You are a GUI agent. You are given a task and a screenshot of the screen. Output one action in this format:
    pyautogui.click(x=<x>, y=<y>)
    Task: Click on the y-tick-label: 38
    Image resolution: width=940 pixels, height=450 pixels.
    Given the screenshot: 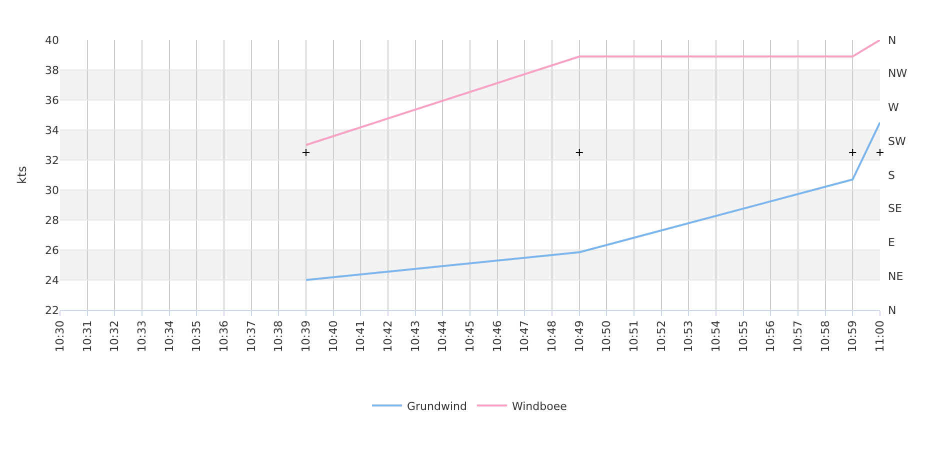 What is the action you would take?
    pyautogui.click(x=52, y=70)
    